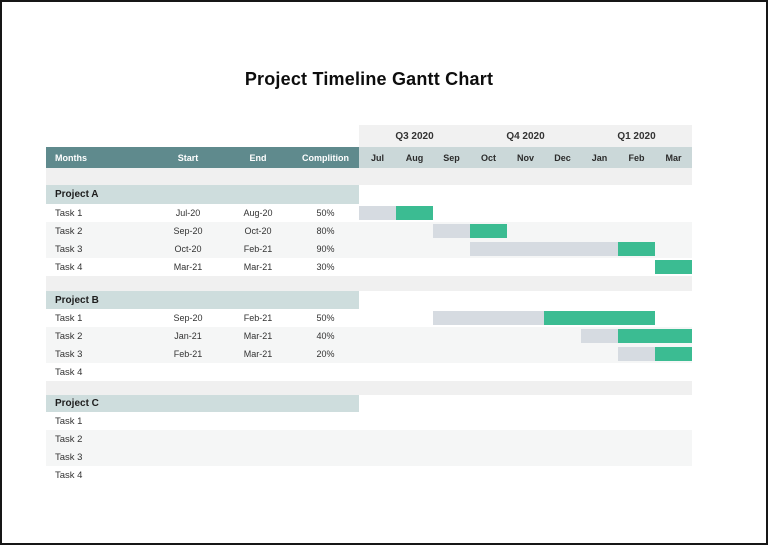  I want to click on task-start: Oct-20, so click(188, 249).